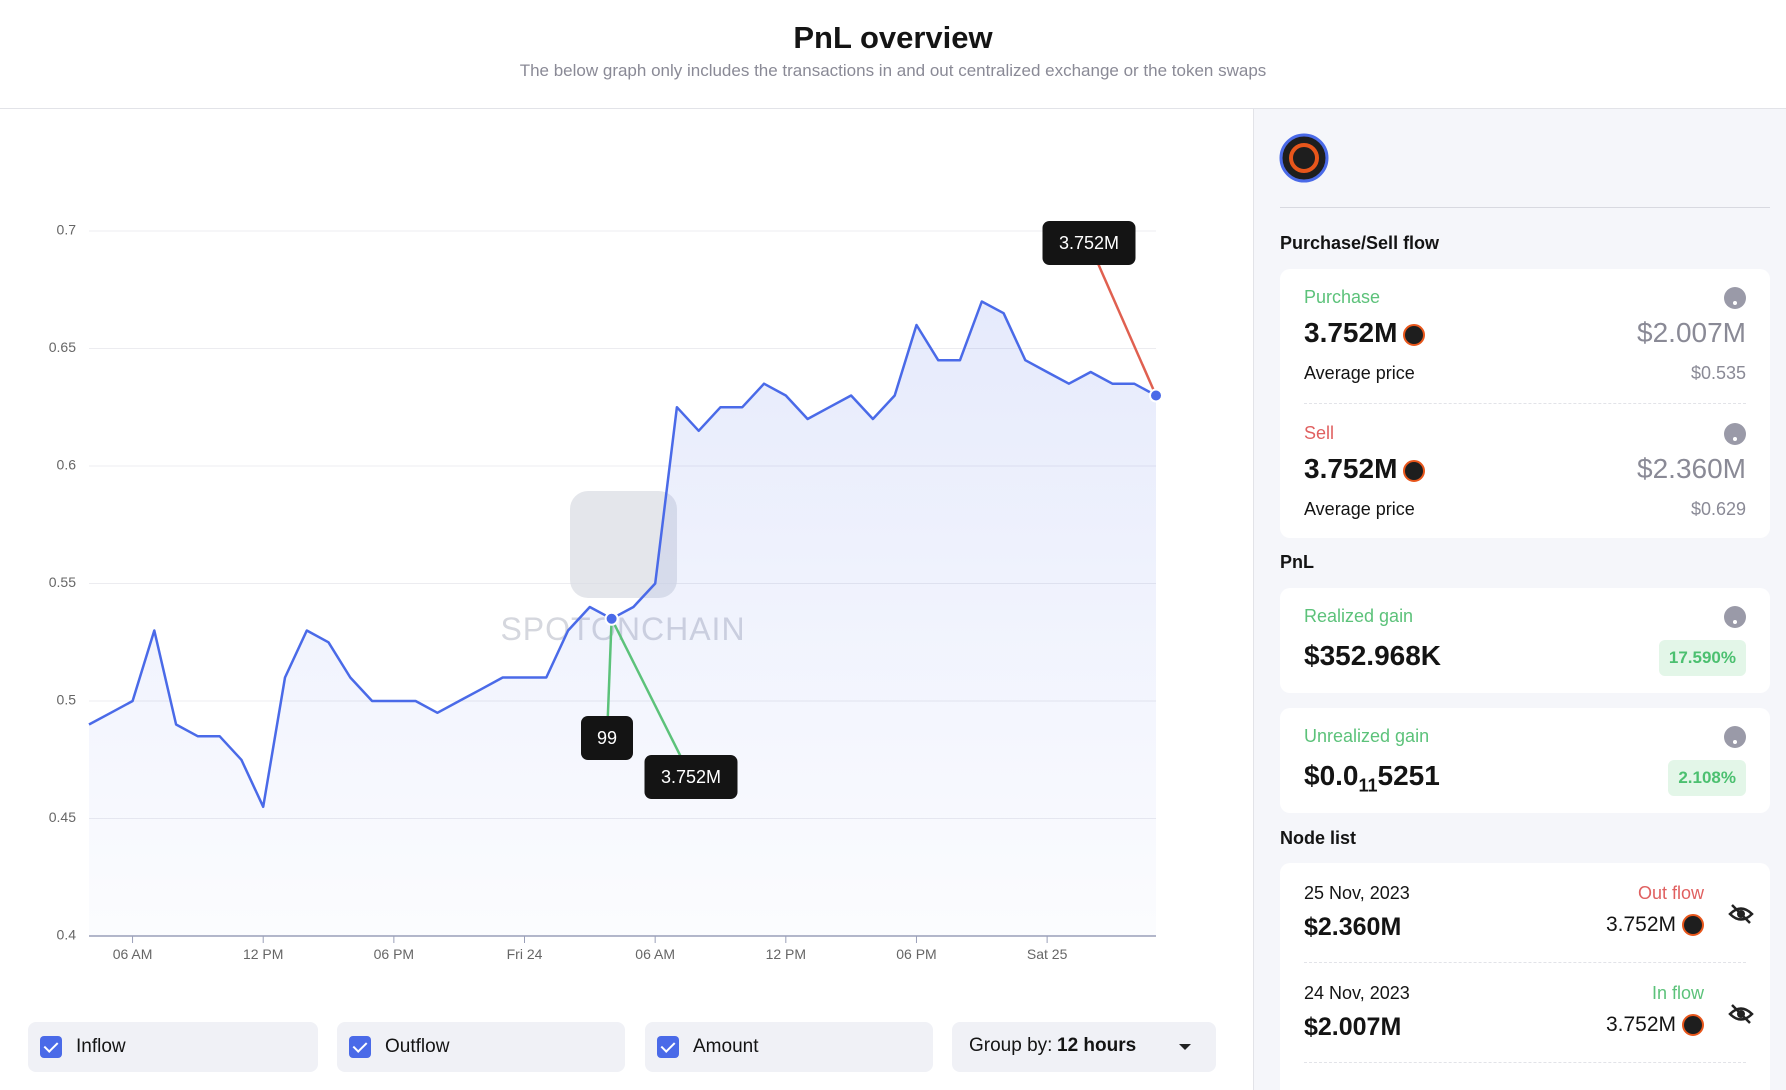 The image size is (1786, 1090). What do you see at coordinates (1691, 332) in the screenshot?
I see `purchase-usd: $2.007M` at bounding box center [1691, 332].